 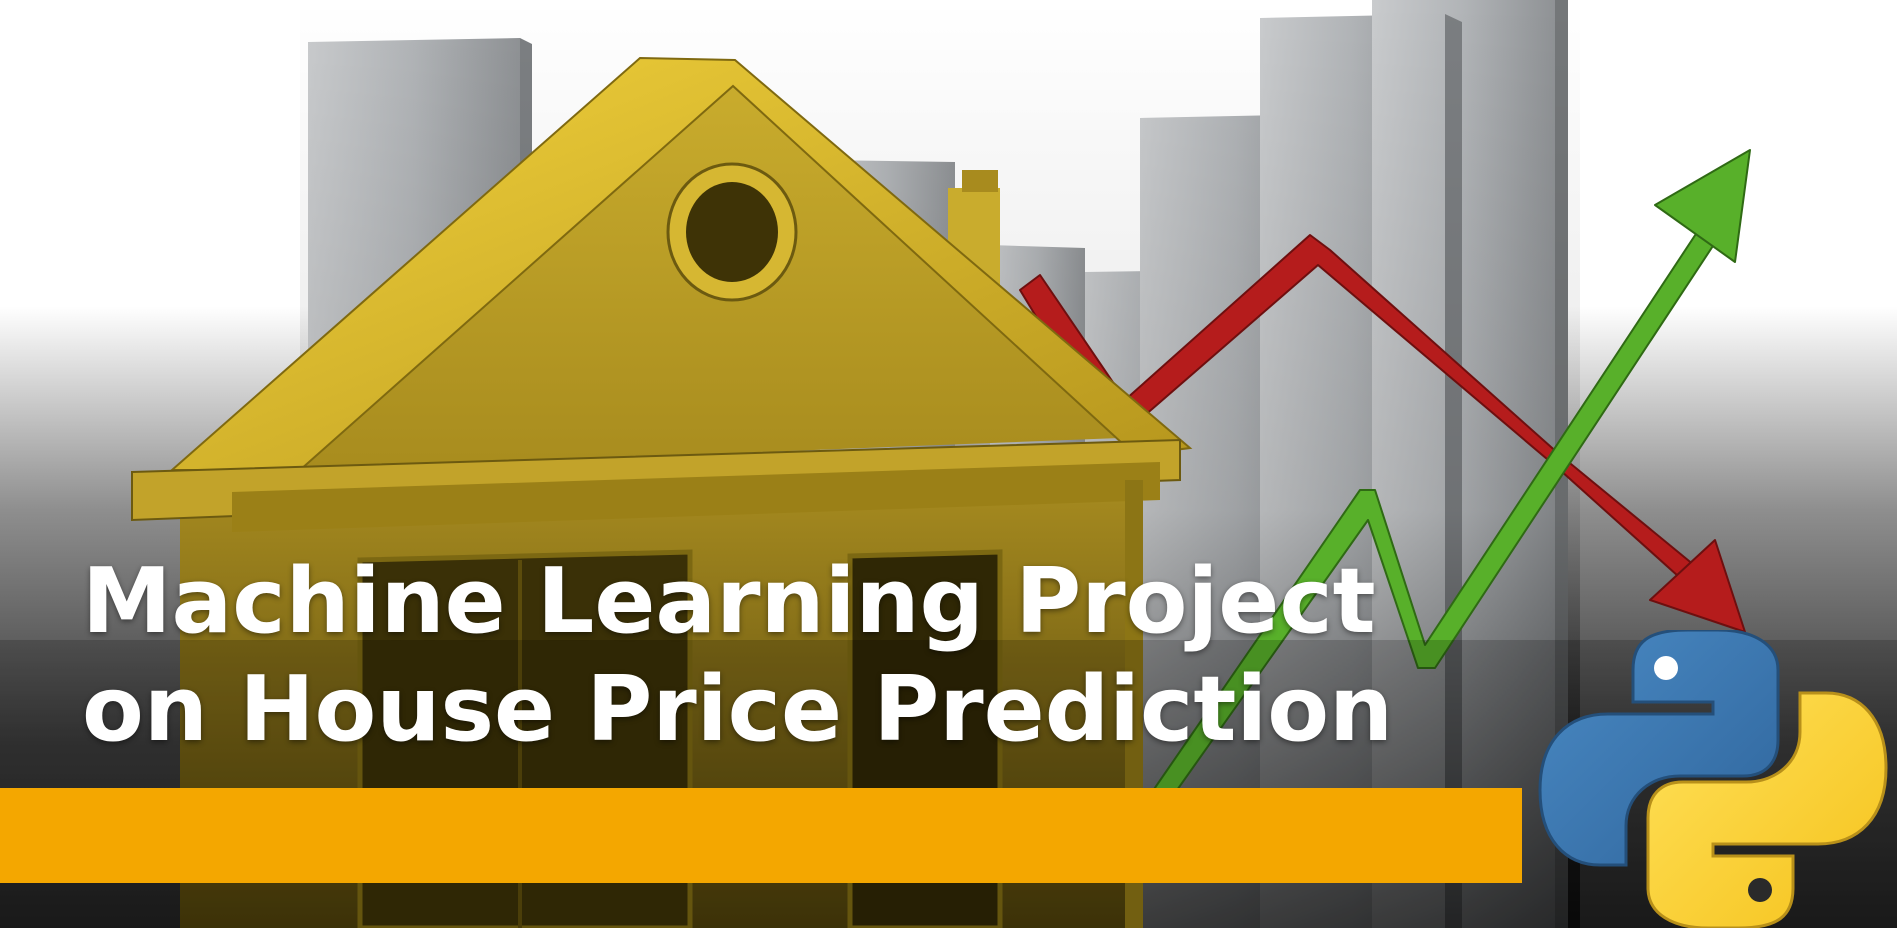 I want to click on python-logo-icon, so click(x=1713, y=779).